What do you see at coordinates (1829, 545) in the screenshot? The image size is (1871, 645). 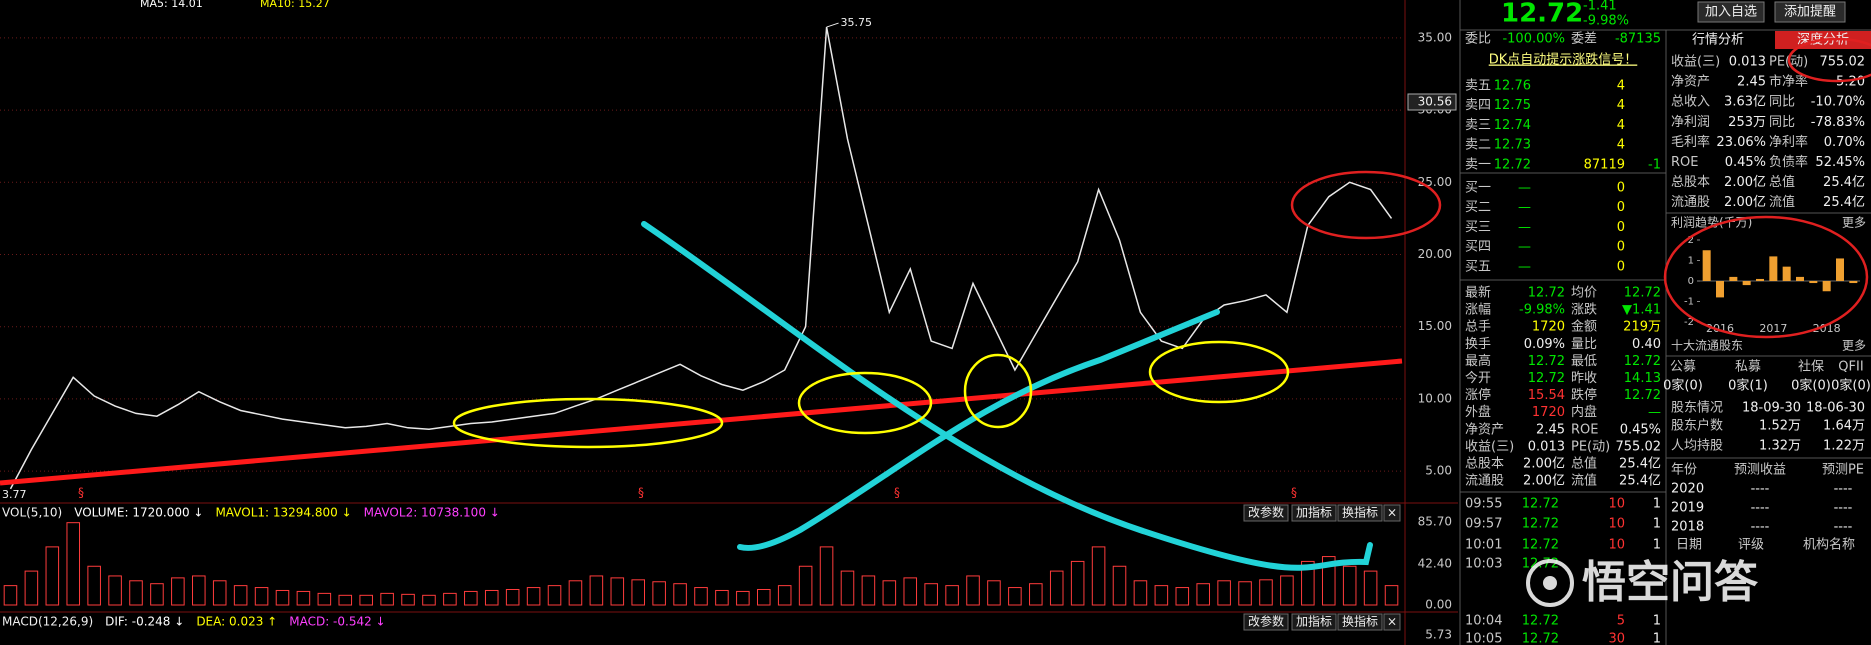 I see `ratings-header: 机构名称` at bounding box center [1829, 545].